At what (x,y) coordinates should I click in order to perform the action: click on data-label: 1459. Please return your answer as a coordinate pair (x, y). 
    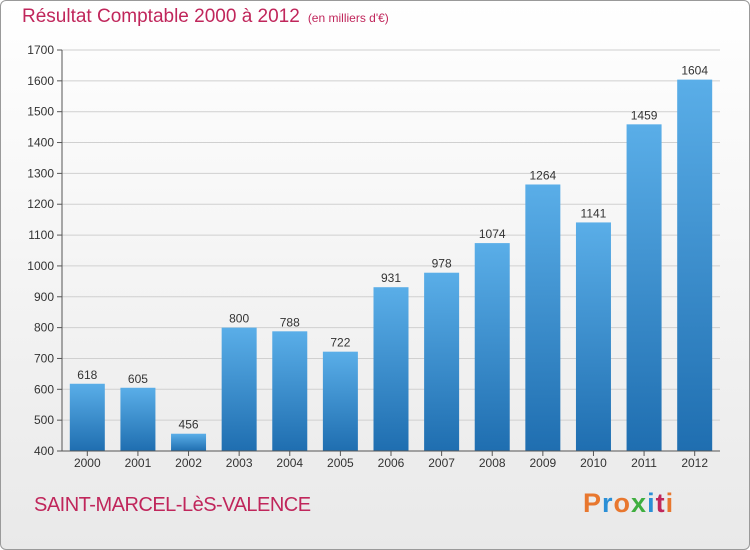
    Looking at the image, I should click on (644, 115).